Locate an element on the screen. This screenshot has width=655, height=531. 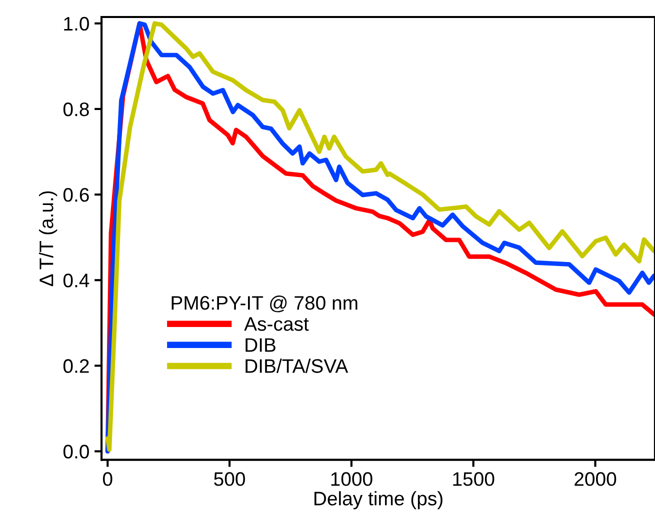
y-tick-label: 1.0 is located at coordinates (76, 23).